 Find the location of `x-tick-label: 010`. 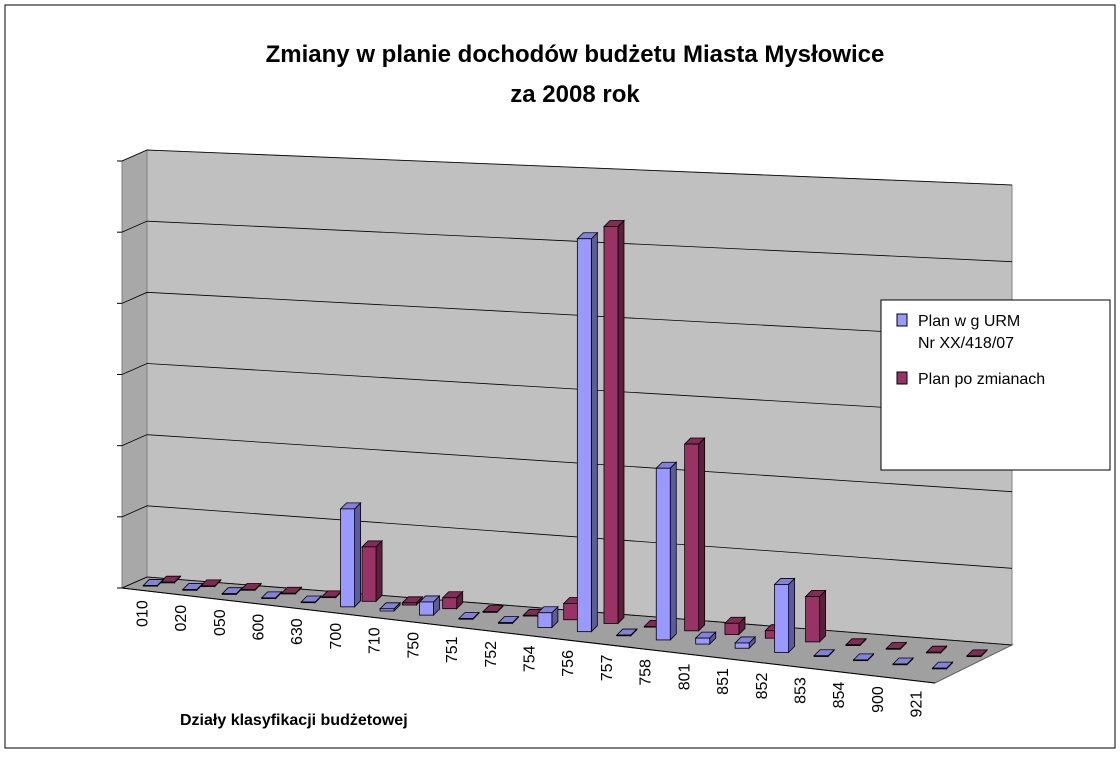

x-tick-label: 010 is located at coordinates (142, 613).